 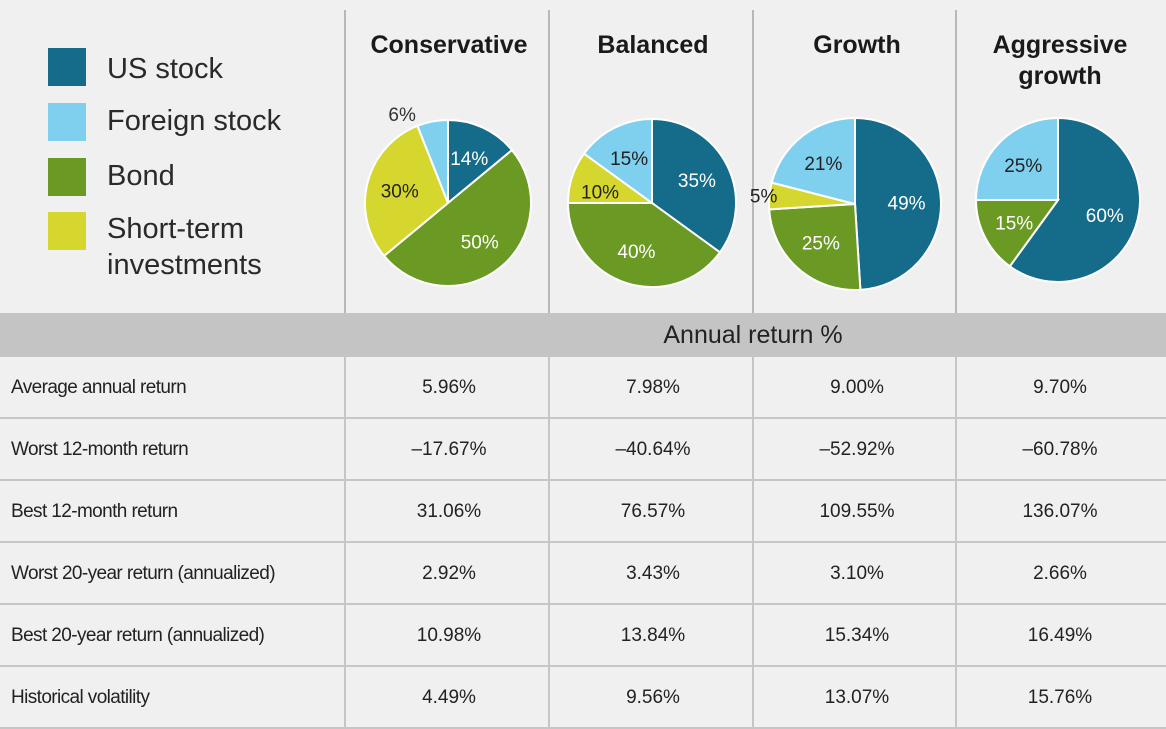 What do you see at coordinates (857, 449) in the screenshot?
I see `cell-growth: –52.92%` at bounding box center [857, 449].